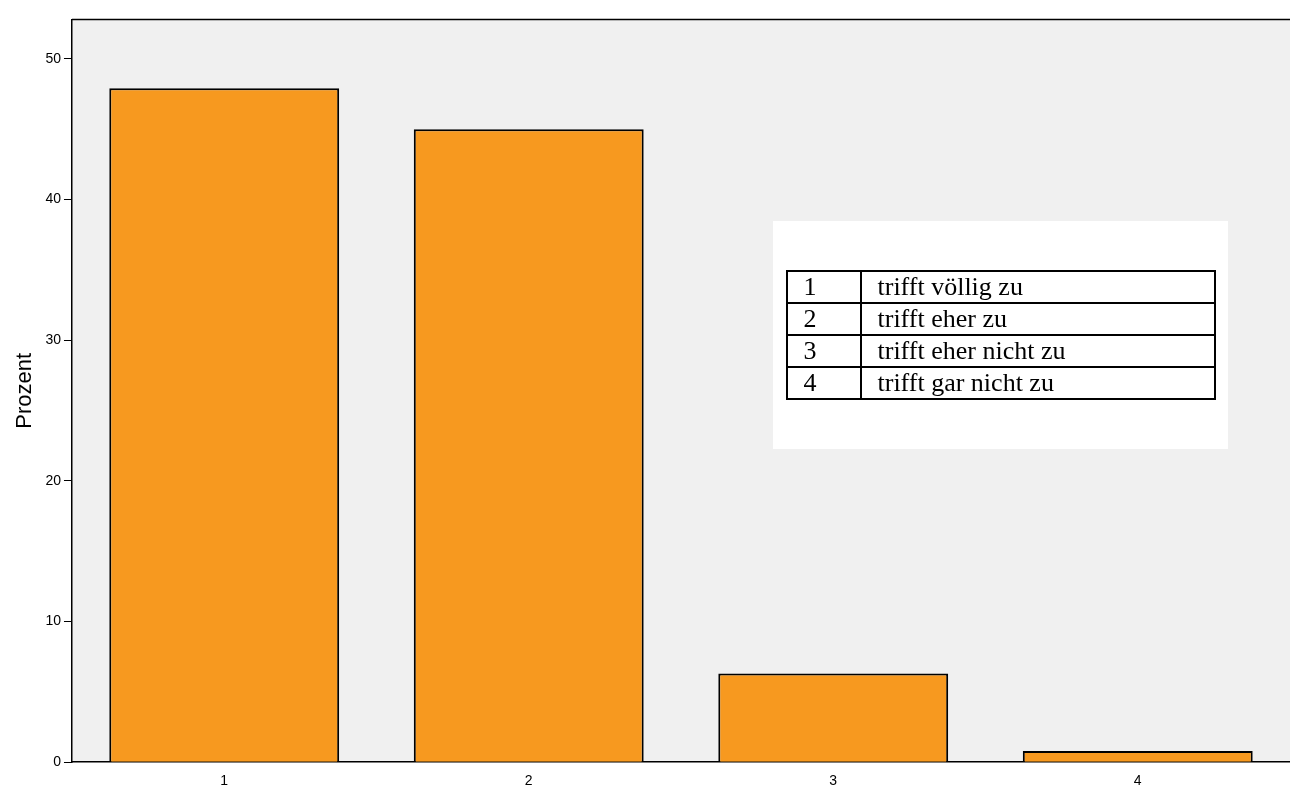 This screenshot has width=1298, height=799. I want to click on y-tick-label: 20, so click(53, 479).